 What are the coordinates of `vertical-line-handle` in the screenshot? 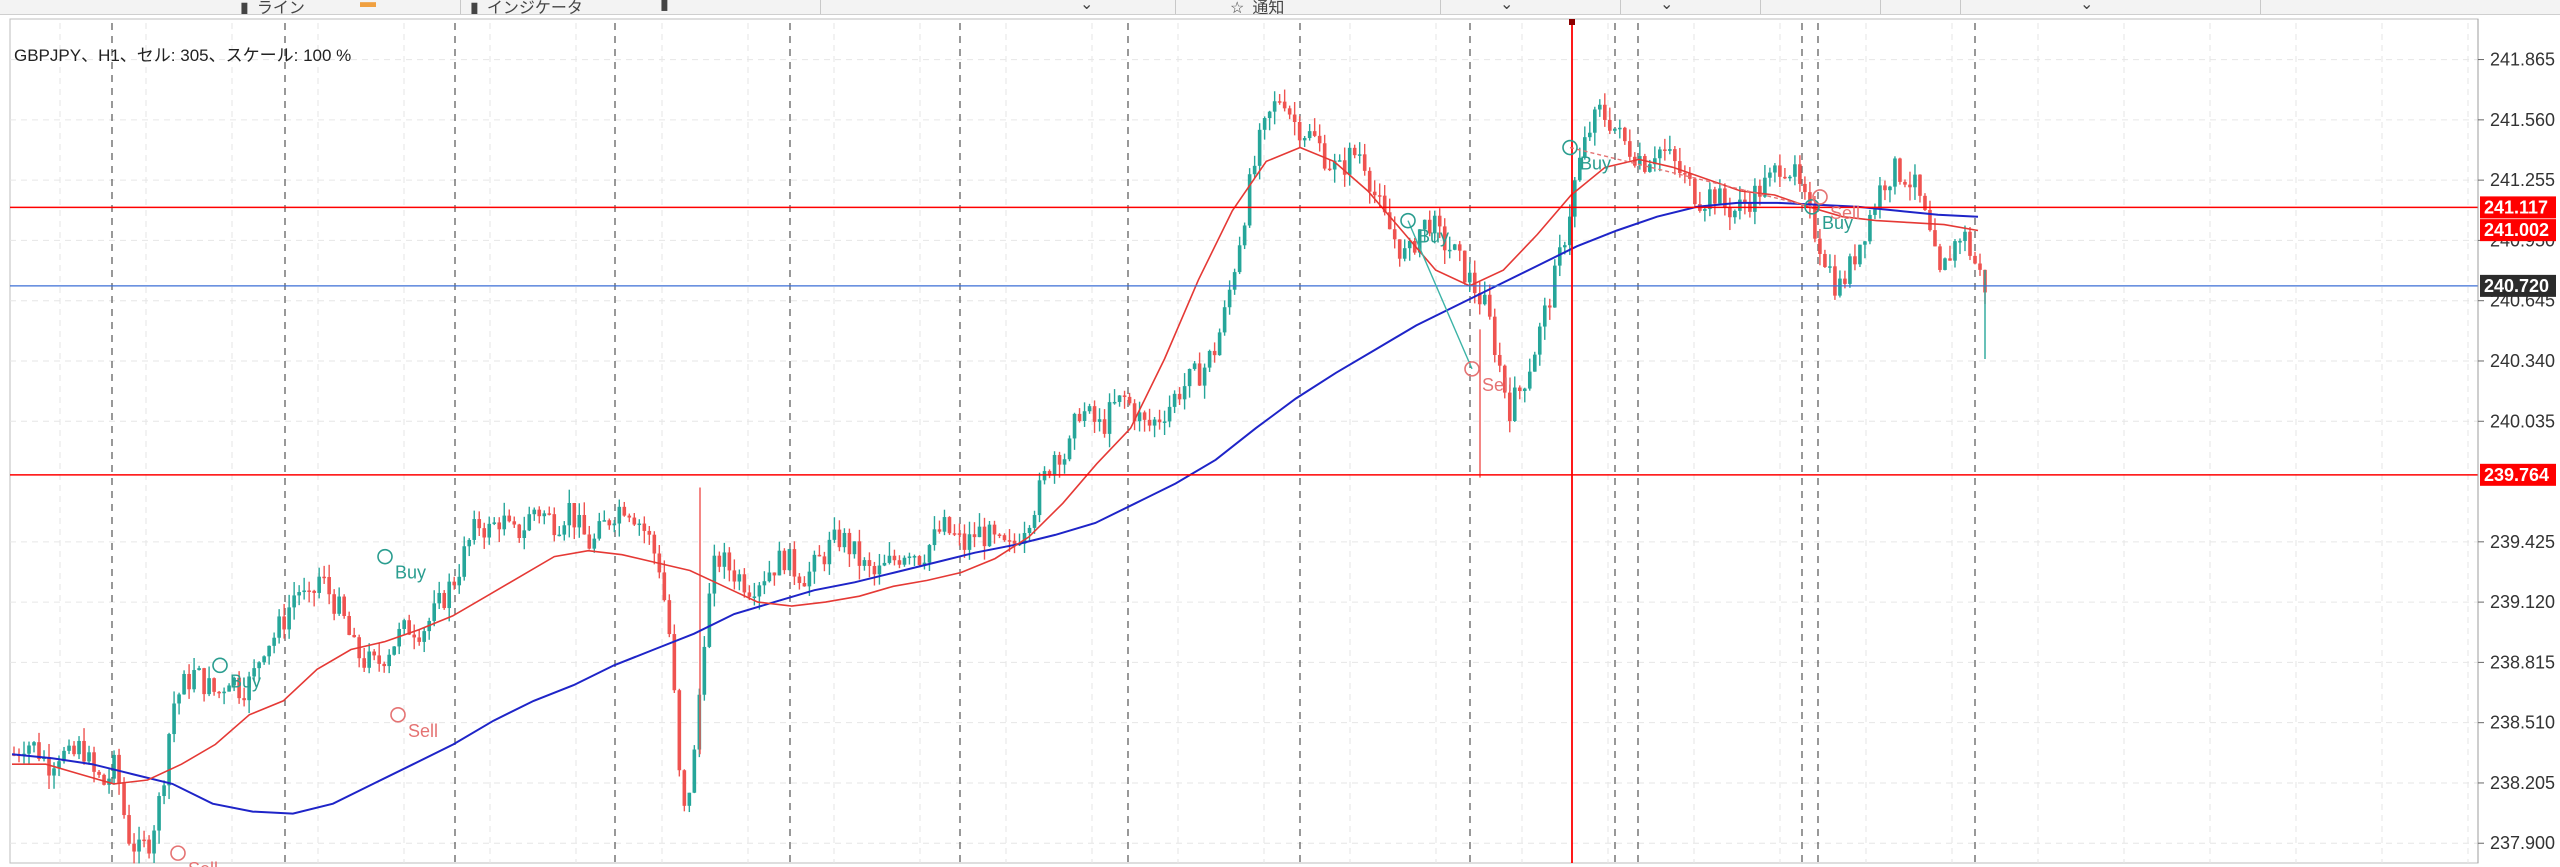 It's located at (1572, 22).